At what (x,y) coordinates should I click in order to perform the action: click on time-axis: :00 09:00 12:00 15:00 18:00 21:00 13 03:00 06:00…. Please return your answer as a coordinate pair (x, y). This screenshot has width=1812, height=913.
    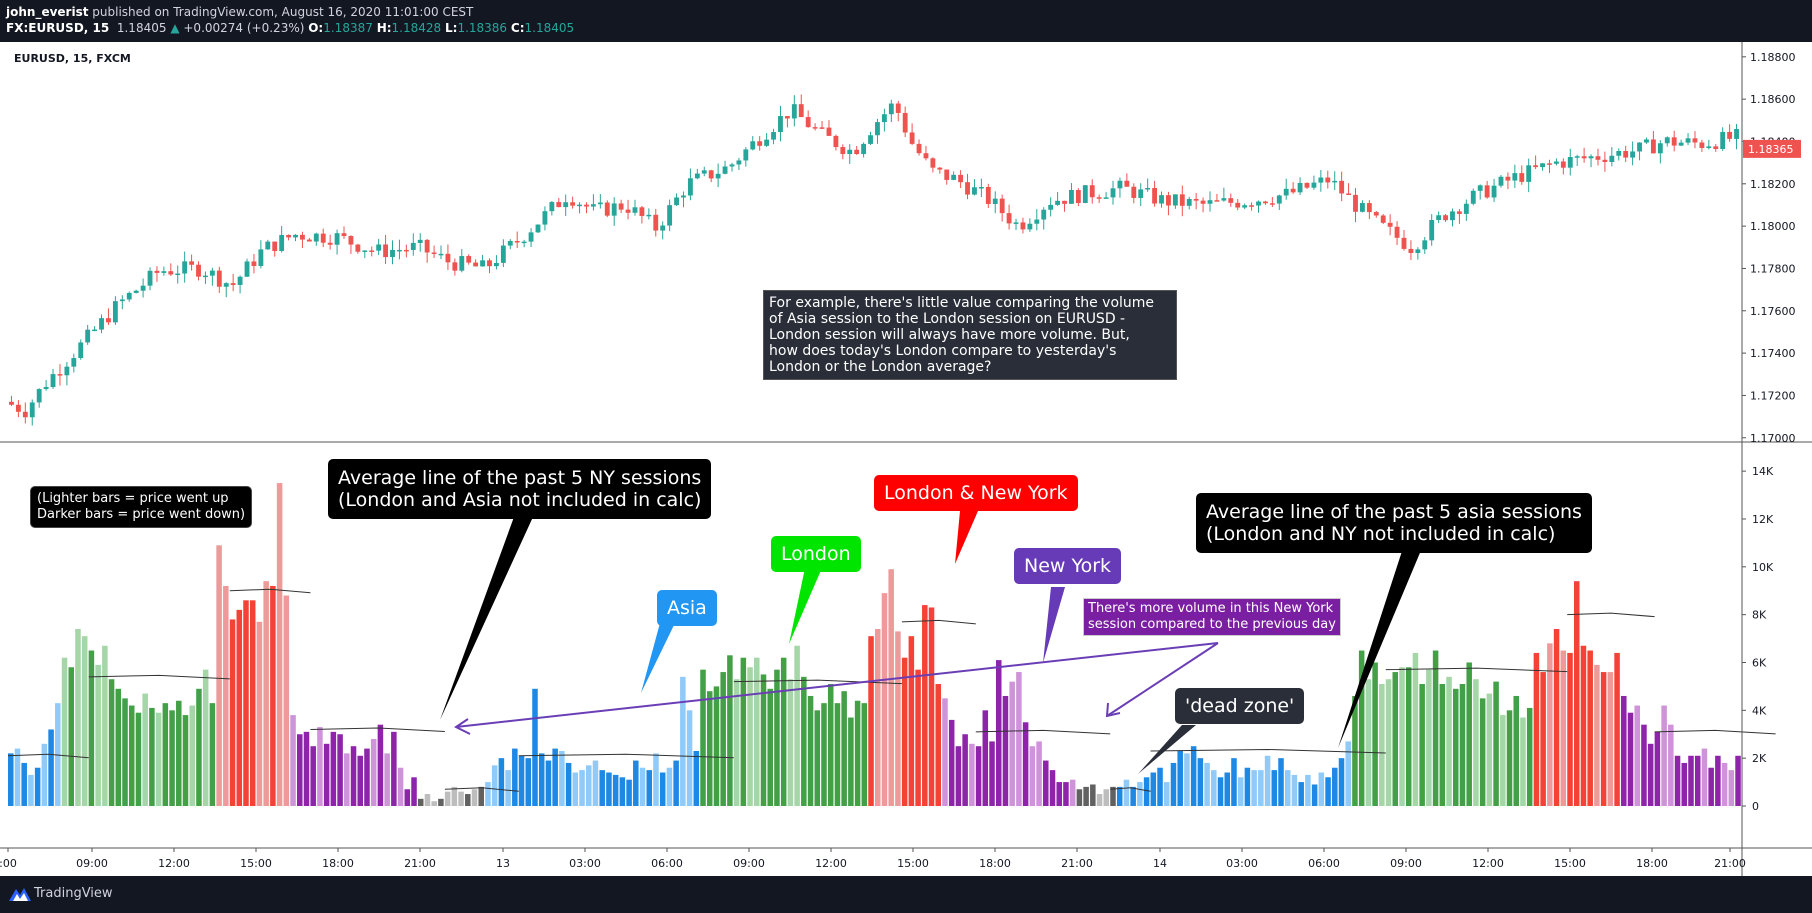
    Looking at the image, I should click on (873, 859).